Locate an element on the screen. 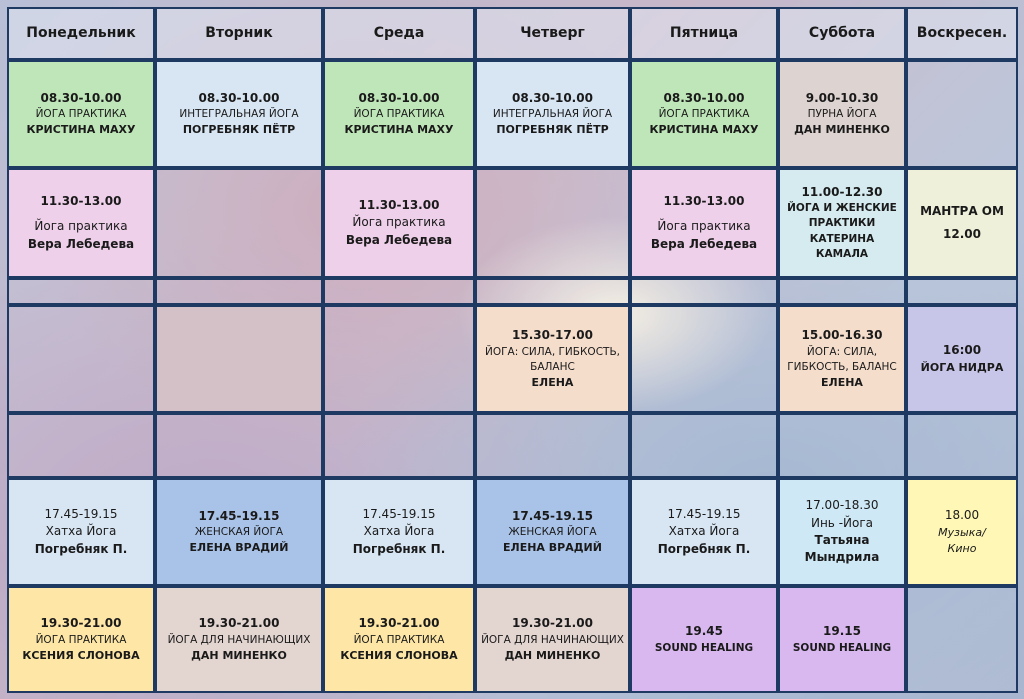 The image size is (1024, 699). day-label: Суббота is located at coordinates (842, 33).